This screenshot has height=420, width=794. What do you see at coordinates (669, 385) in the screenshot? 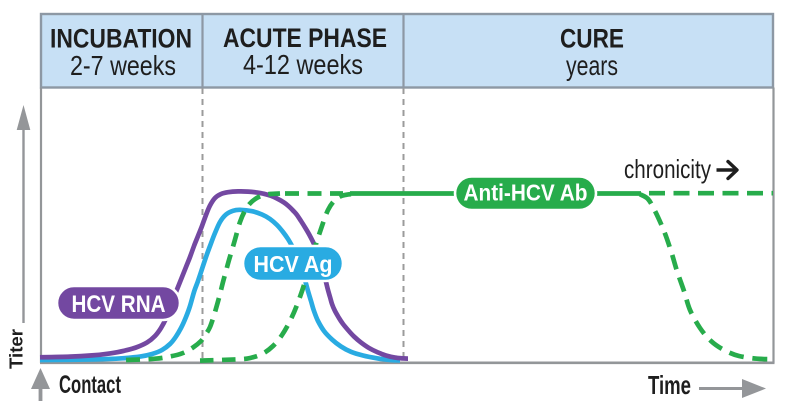
I see `svg-text: Time` at bounding box center [669, 385].